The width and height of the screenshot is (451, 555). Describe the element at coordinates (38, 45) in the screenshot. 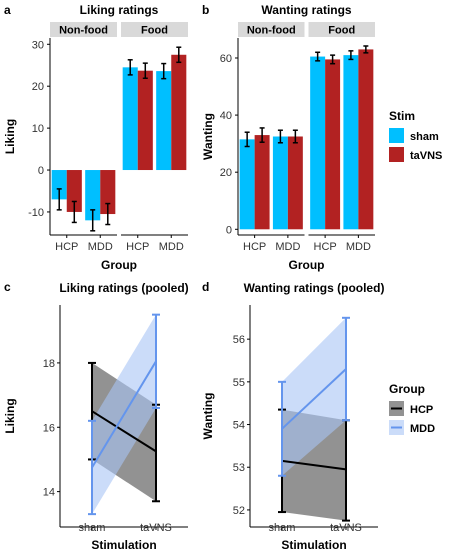

I see `y-tick-label-a-30: 30` at that location.